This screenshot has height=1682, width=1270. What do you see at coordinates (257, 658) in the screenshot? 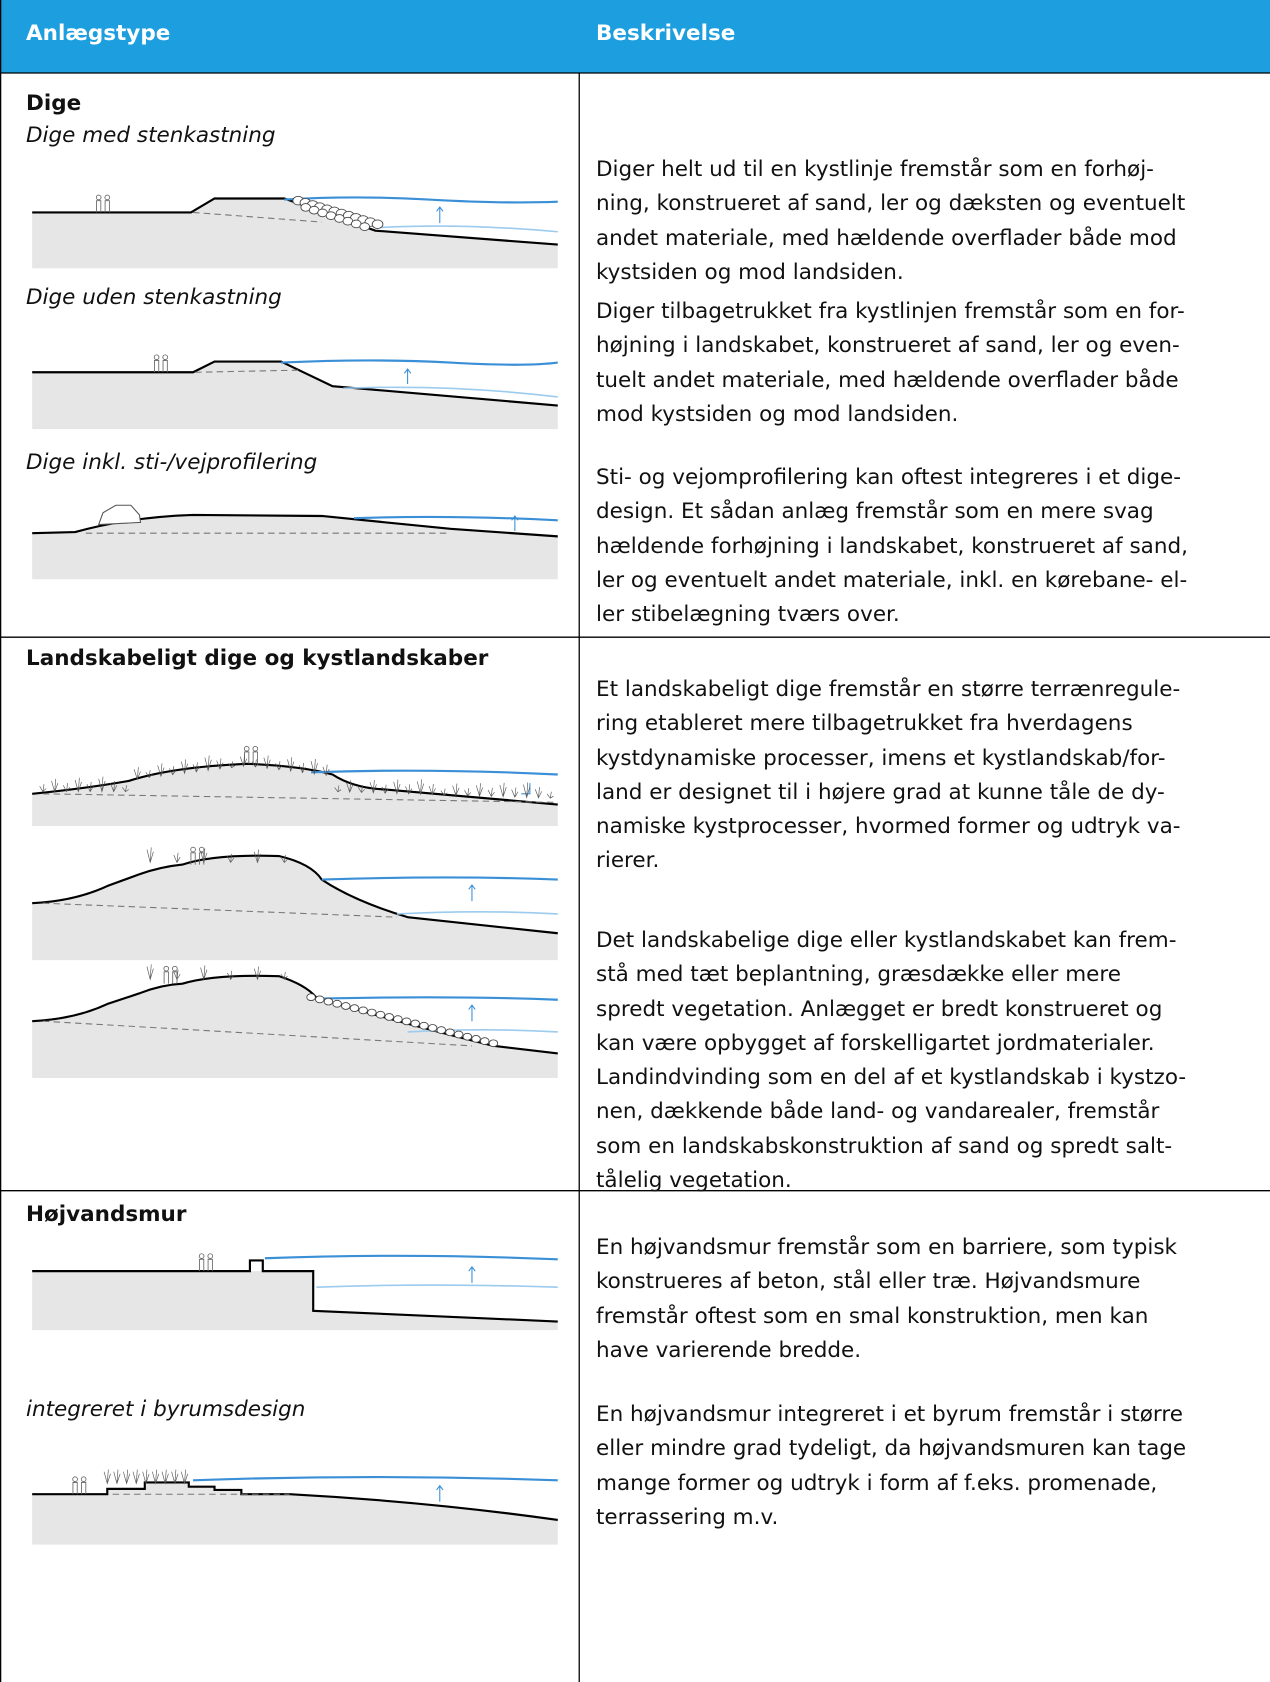
I see `row-title: Landskabeligt dige og kystlandskaber` at bounding box center [257, 658].